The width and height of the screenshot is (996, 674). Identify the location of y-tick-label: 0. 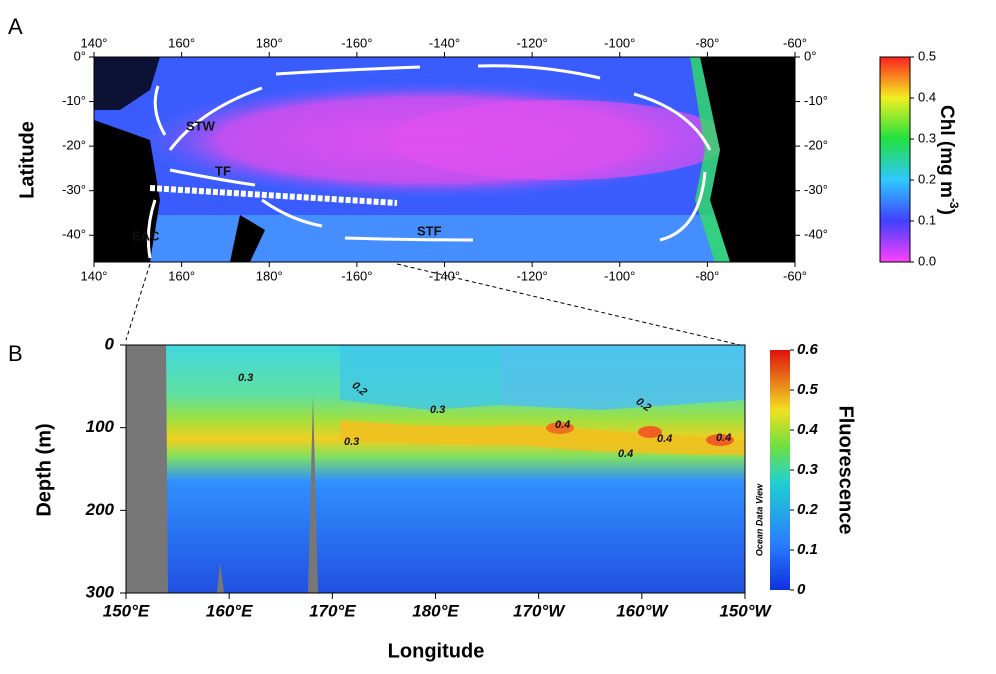
(110, 343).